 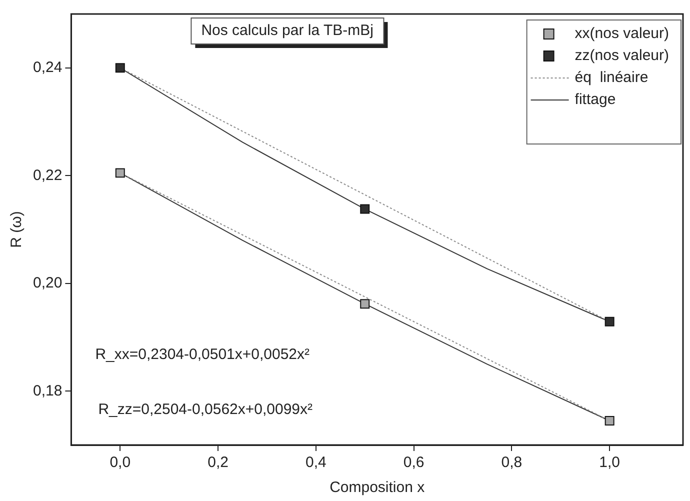 I want to click on text: Nos calculs par la TB-mBj, so click(x=287, y=31).